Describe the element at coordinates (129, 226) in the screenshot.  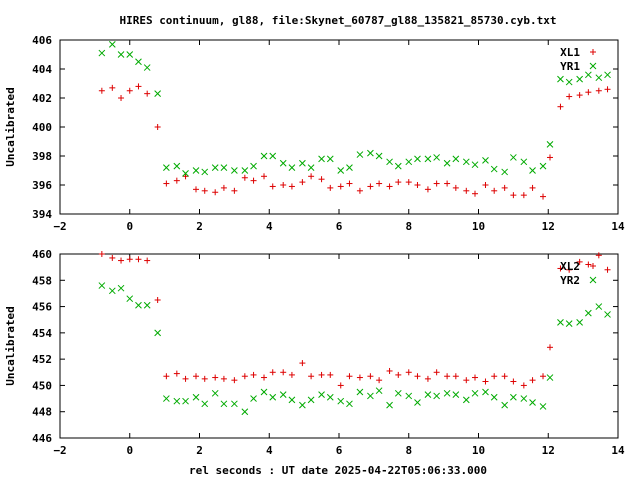
I see `x-tick-label: 0` at that location.